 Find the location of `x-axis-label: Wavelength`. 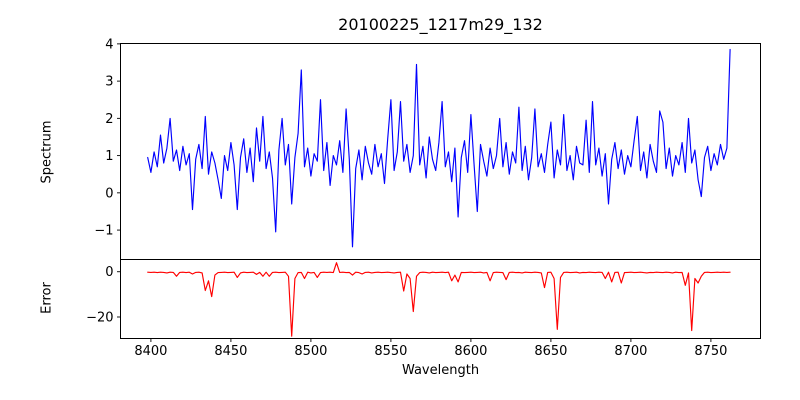

x-axis-label: Wavelength is located at coordinates (440, 370).